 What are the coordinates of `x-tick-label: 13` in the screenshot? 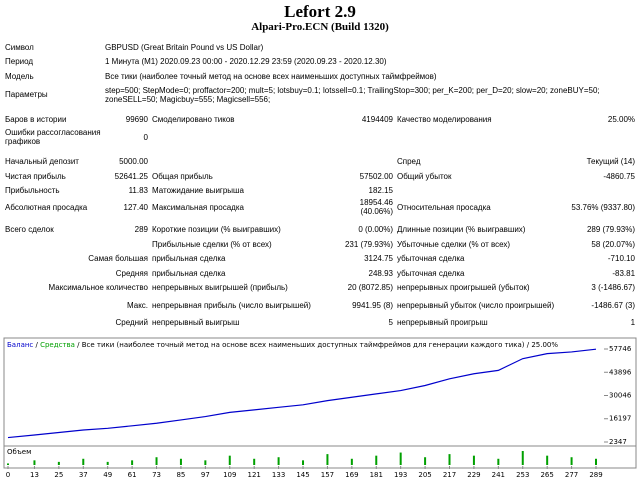 It's located at (34, 475).